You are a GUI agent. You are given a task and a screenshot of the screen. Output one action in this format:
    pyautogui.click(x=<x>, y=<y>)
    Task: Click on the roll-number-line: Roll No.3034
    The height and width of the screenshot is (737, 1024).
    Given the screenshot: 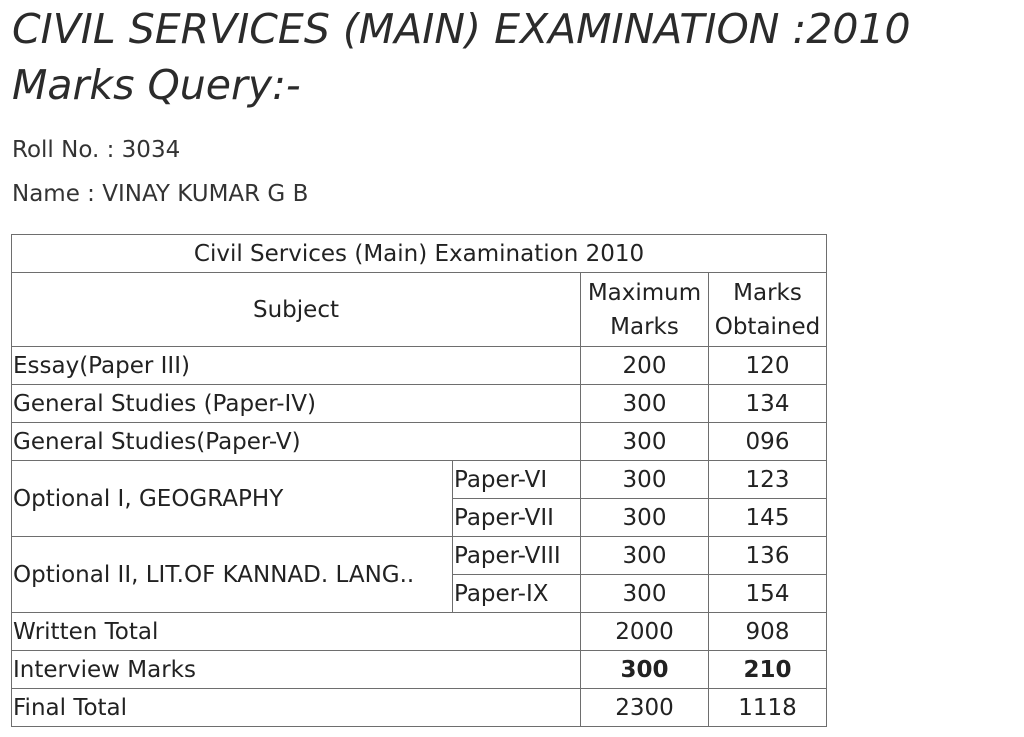 What is the action you would take?
    pyautogui.click(x=96, y=150)
    